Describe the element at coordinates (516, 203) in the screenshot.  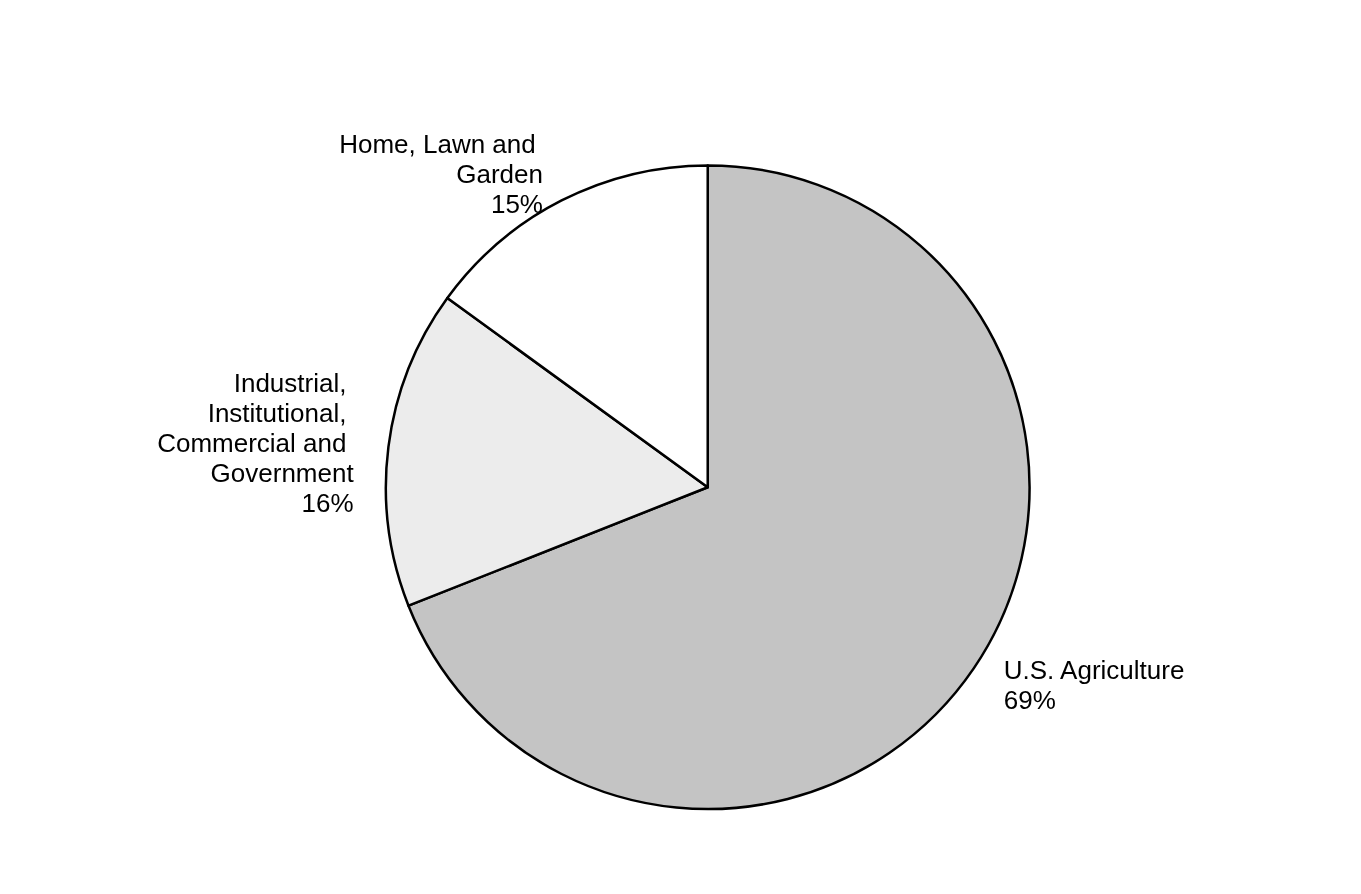
I see `data-label: 15%` at that location.